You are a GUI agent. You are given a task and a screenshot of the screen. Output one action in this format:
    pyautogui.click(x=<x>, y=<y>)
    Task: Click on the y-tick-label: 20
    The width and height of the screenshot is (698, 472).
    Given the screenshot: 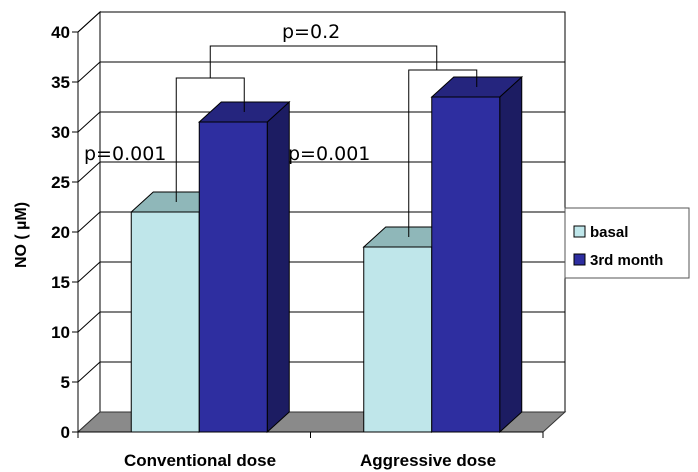 What is the action you would take?
    pyautogui.click(x=60, y=232)
    